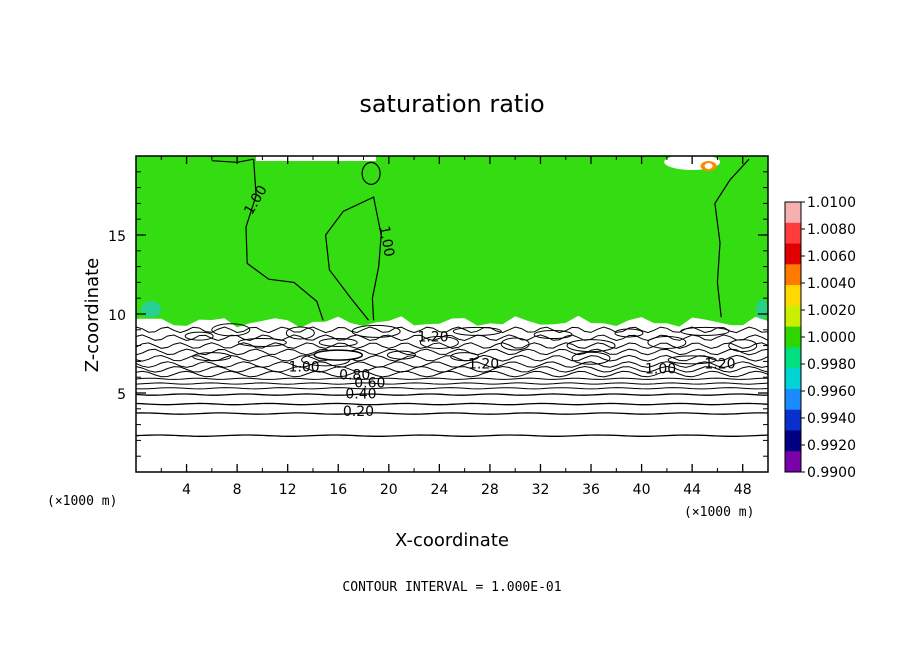 Image resolution: width=904 pixels, height=654 pixels. Describe the element at coordinates (591, 490) in the screenshot. I see `x-tick-label: 36` at that location.